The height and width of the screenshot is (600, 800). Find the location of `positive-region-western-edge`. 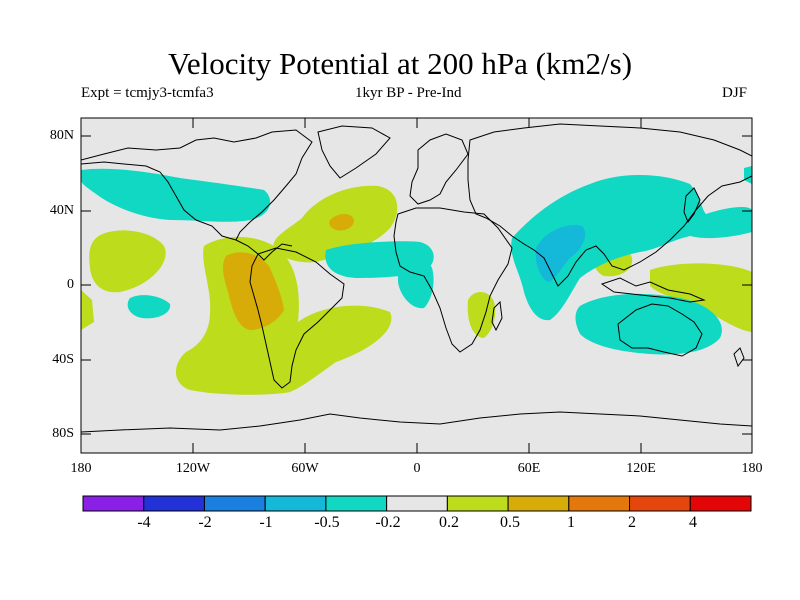

positive-region-western-edge is located at coordinates (87, 310).